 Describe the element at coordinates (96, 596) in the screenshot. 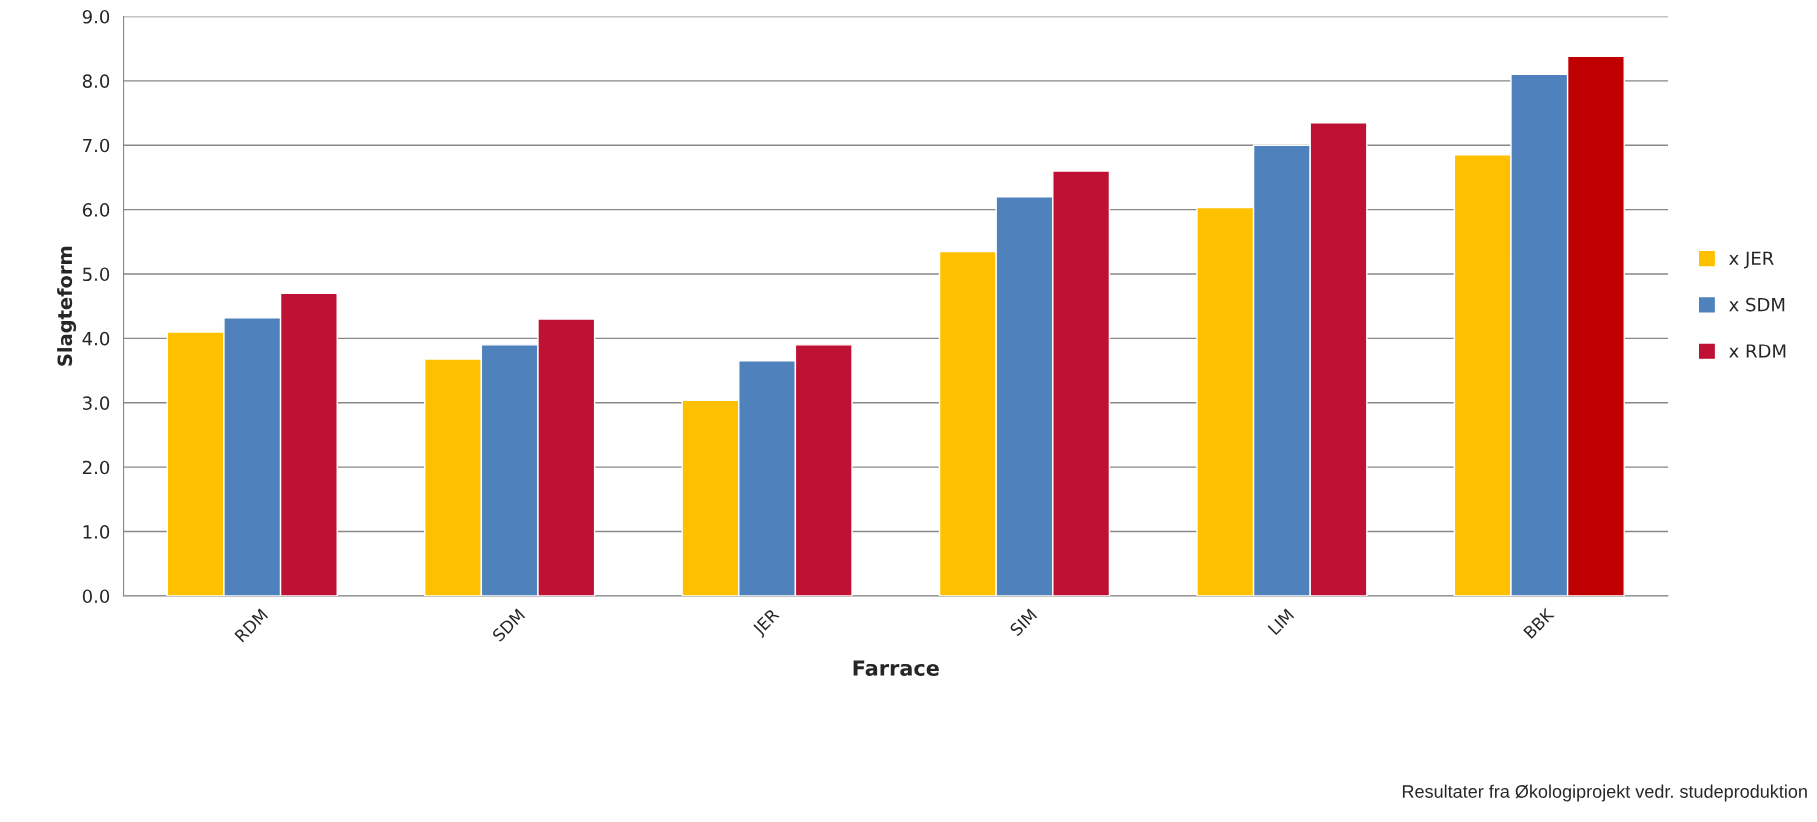

I see `y-tick-label: 0.0` at that location.